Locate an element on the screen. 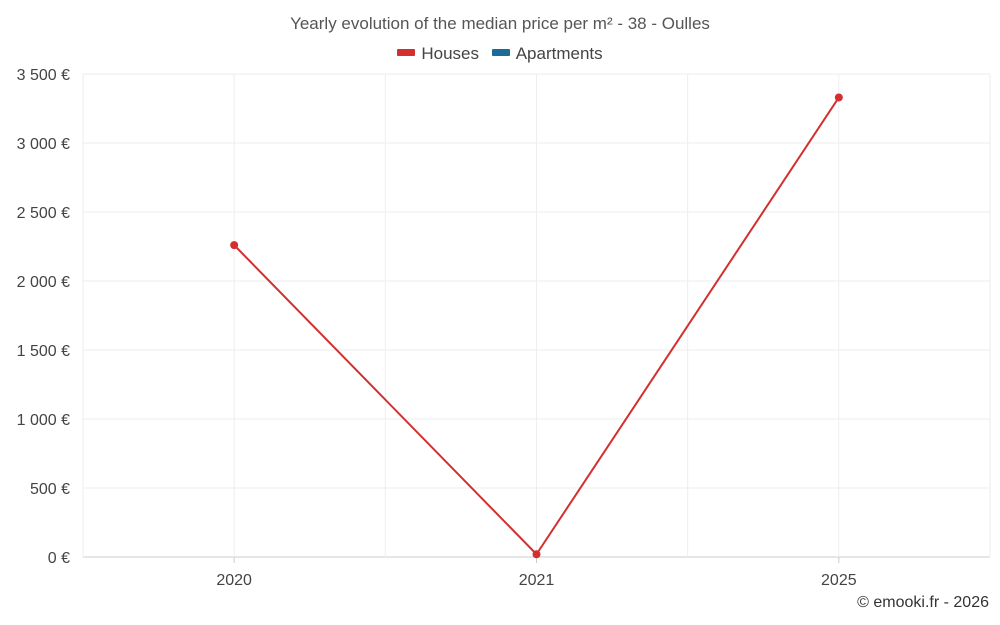  legend-swatch-houses is located at coordinates (406, 53).